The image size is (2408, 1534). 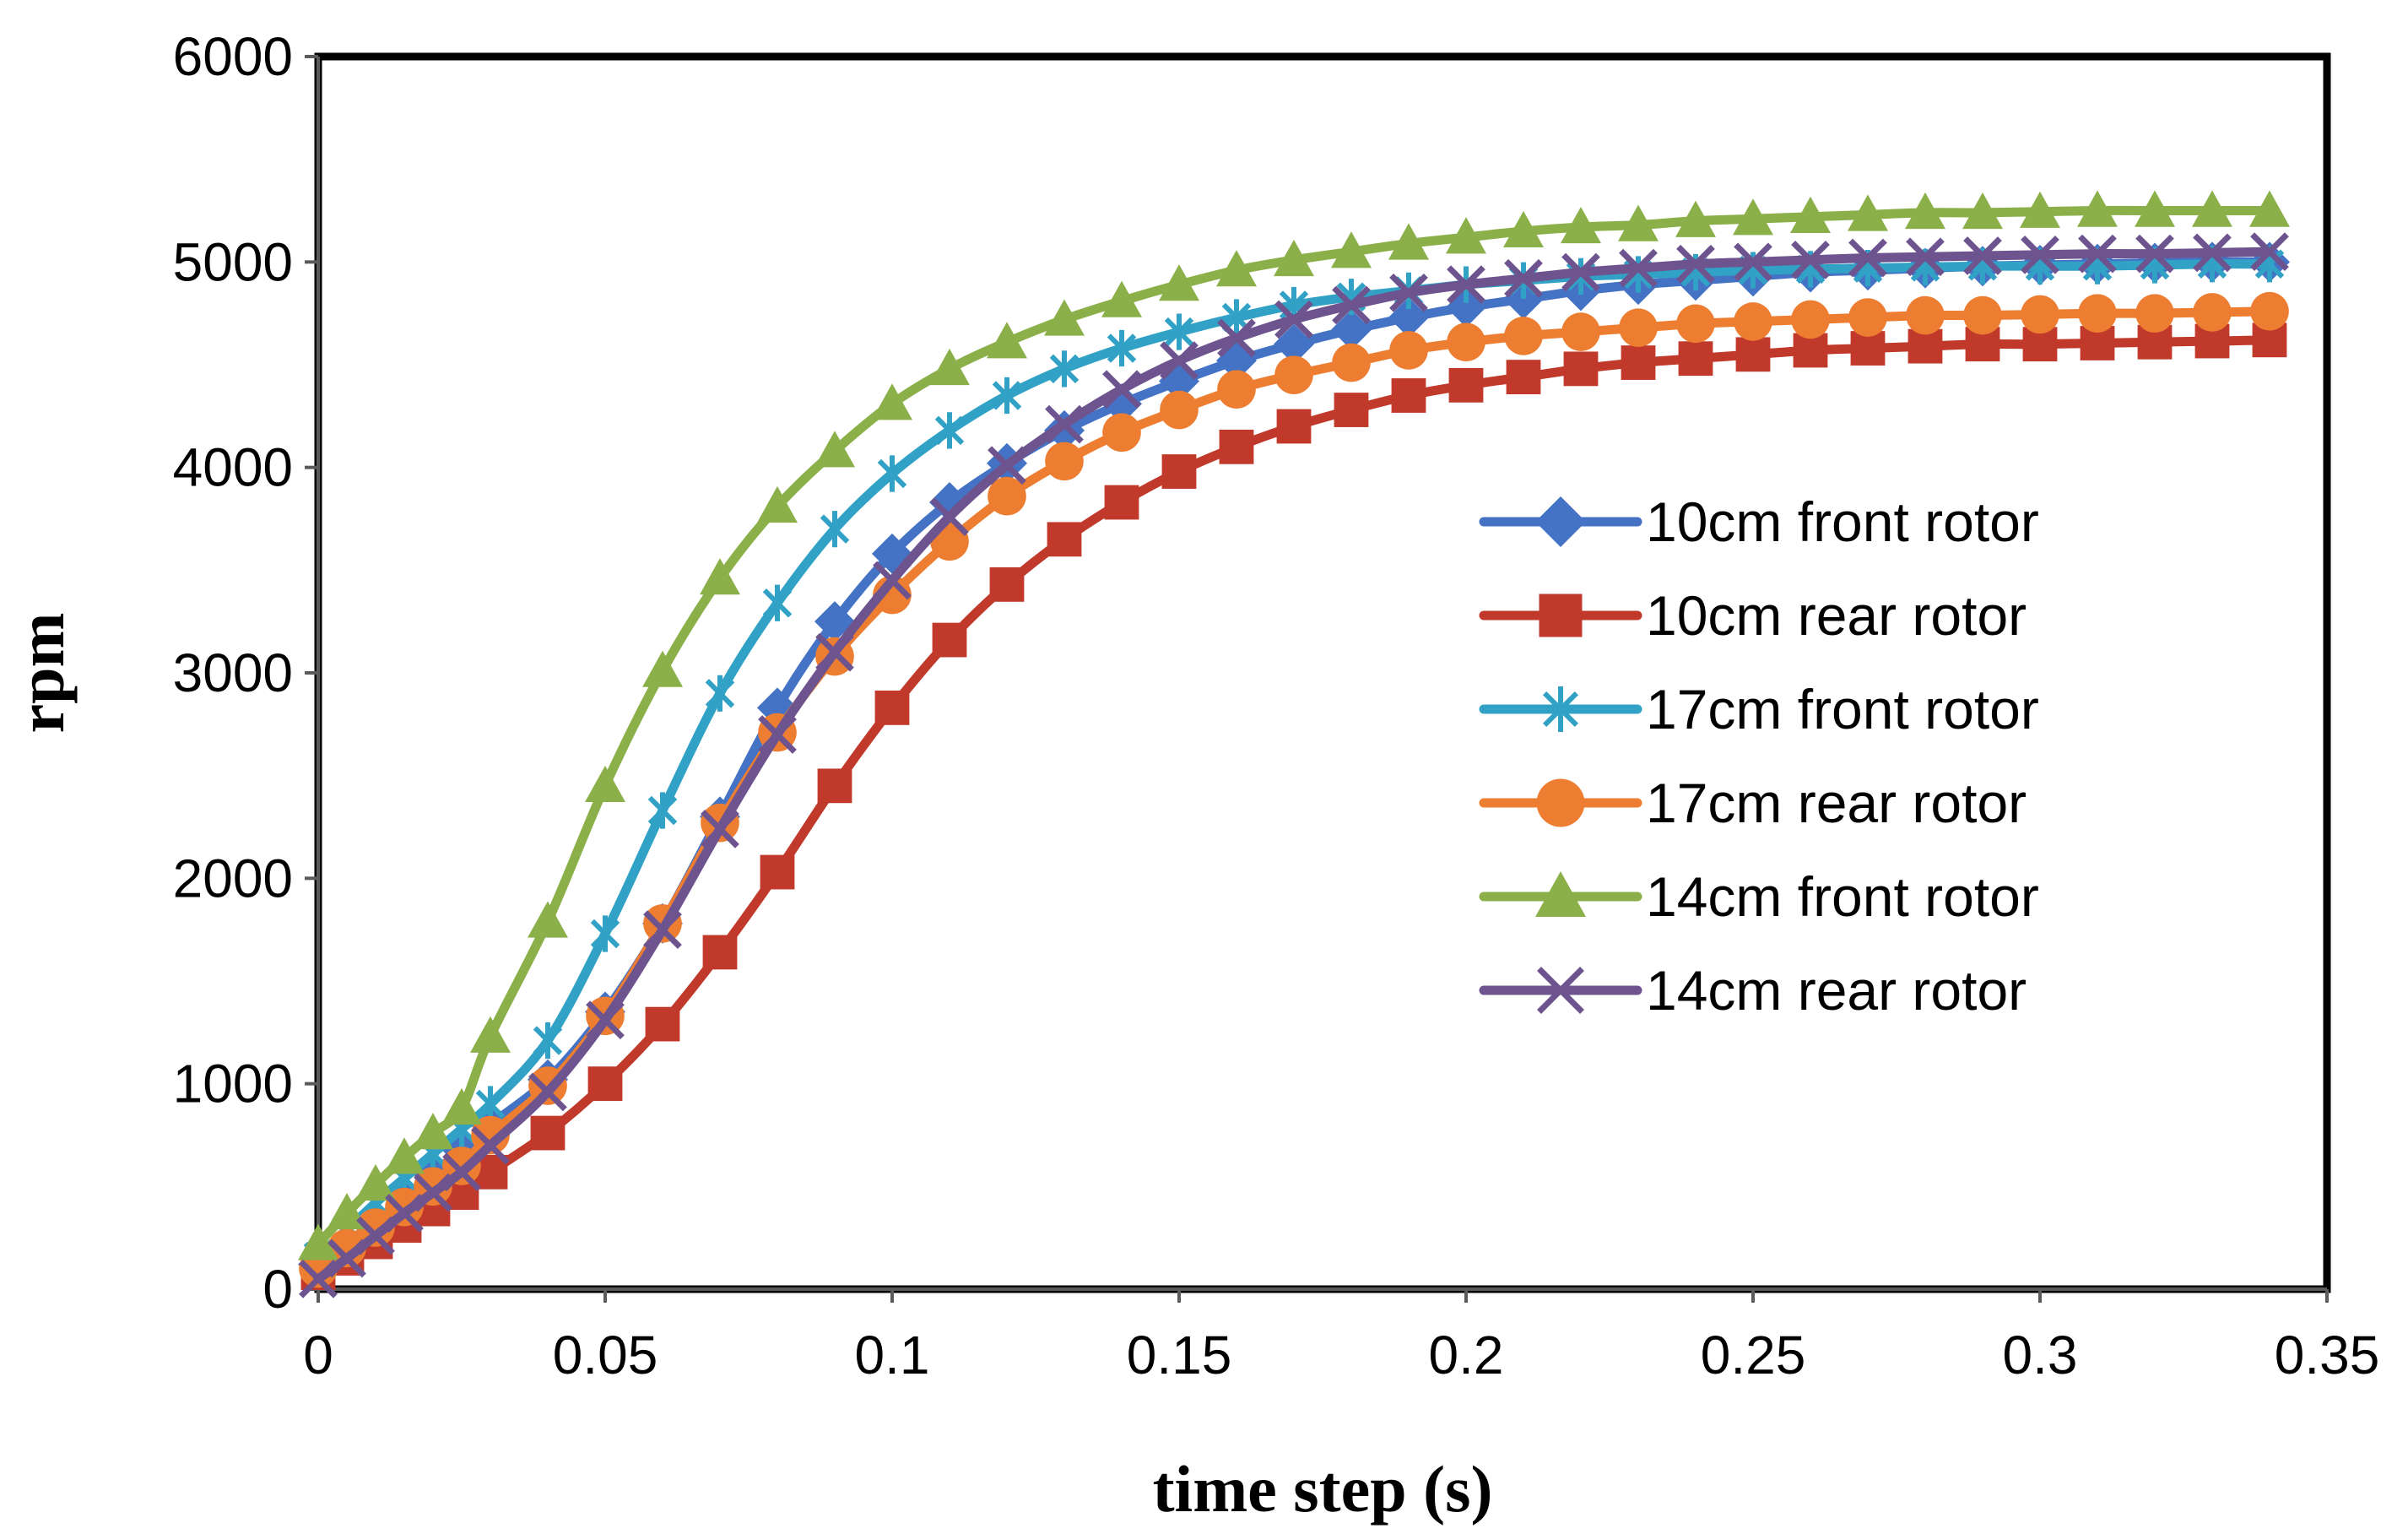 What do you see at coordinates (1836, 803) in the screenshot?
I see `legend-label: 17cm rear rotor` at bounding box center [1836, 803].